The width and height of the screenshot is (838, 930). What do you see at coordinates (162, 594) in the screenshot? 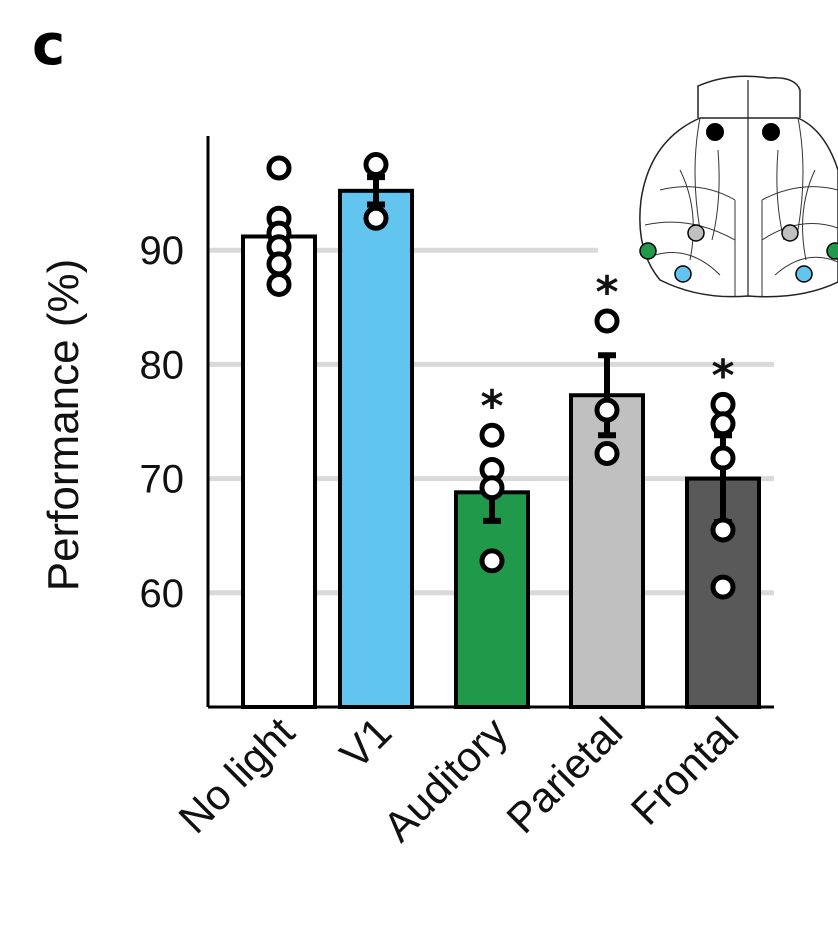
I see `y-tick-label: 60` at bounding box center [162, 594].